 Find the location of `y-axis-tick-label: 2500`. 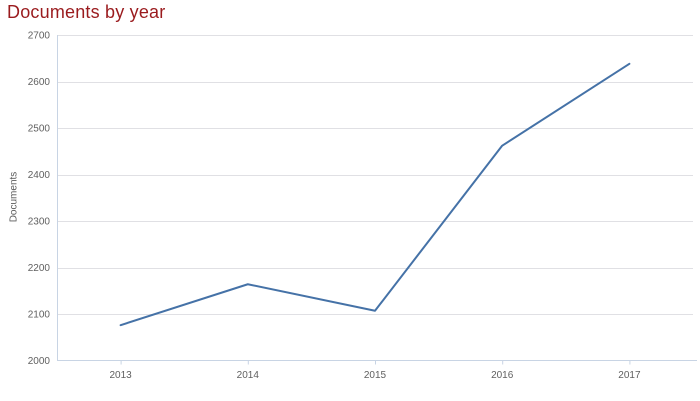

y-axis-tick-label: 2500 is located at coordinates (39, 129).